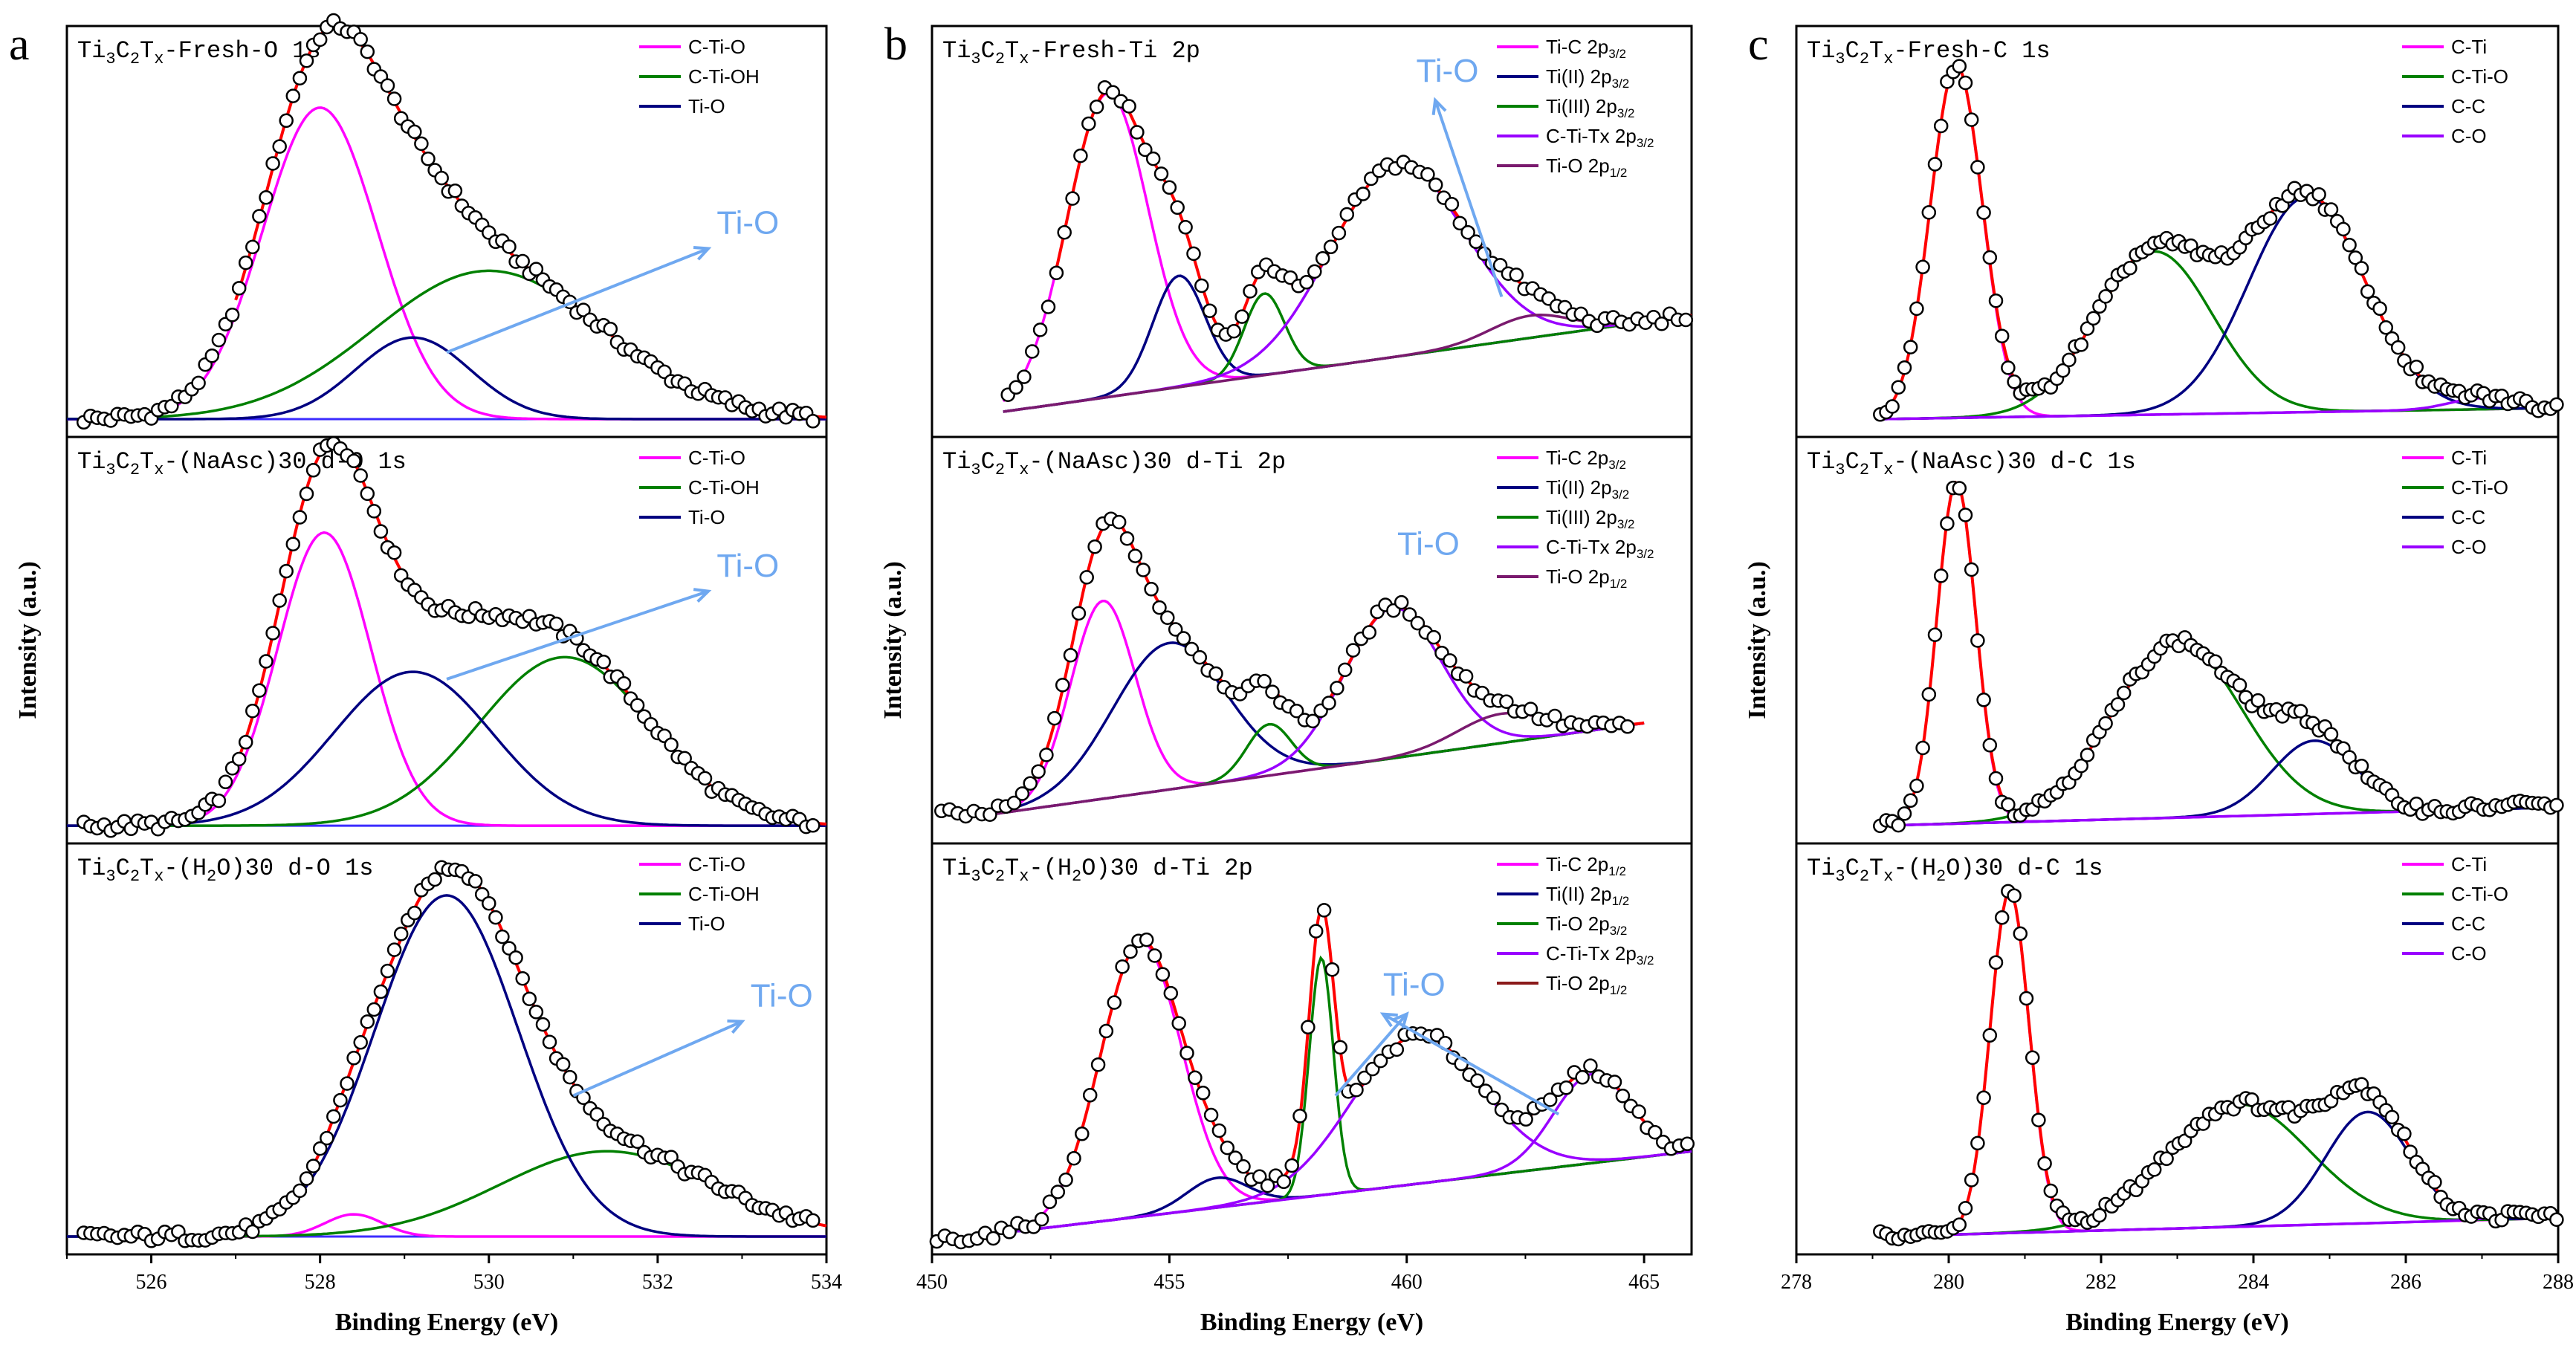 The image size is (2576, 1348). I want to click on x-axis-label: Binding Energy (eV), so click(2176, 1322).